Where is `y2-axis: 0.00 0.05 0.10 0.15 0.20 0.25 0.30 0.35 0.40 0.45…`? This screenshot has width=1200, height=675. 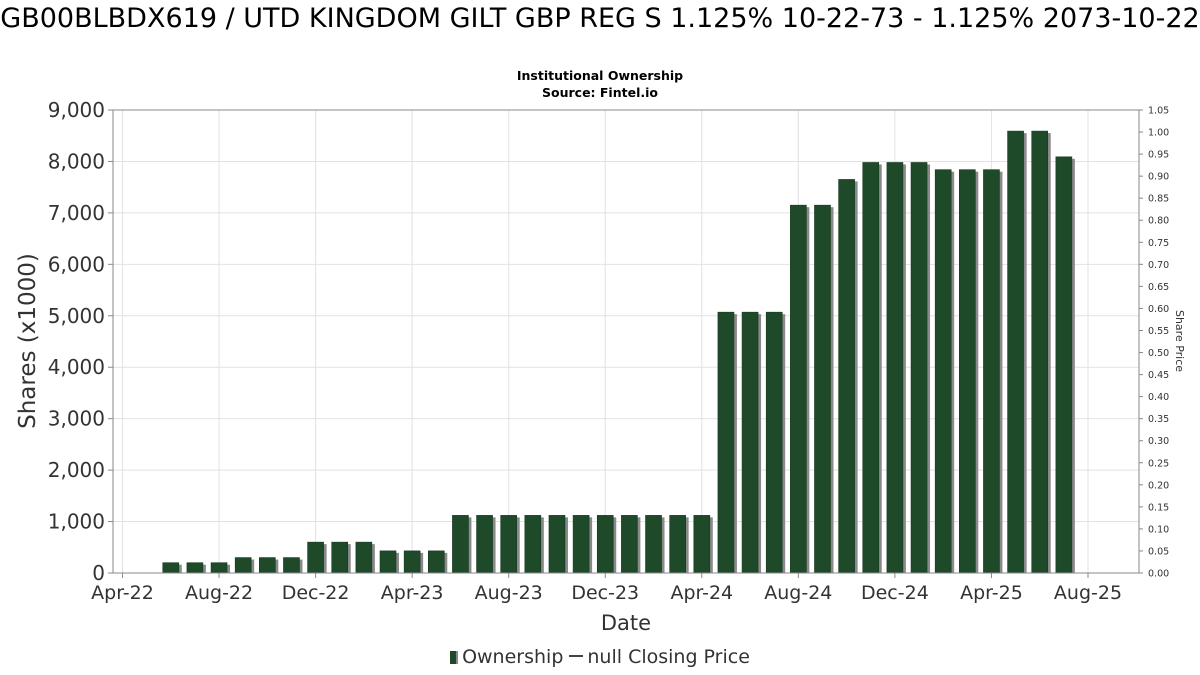
y2-axis: 0.00 0.05 0.10 0.15 0.20 0.25 0.30 0.35 0.40 0.45… is located at coordinates (1154, 343).